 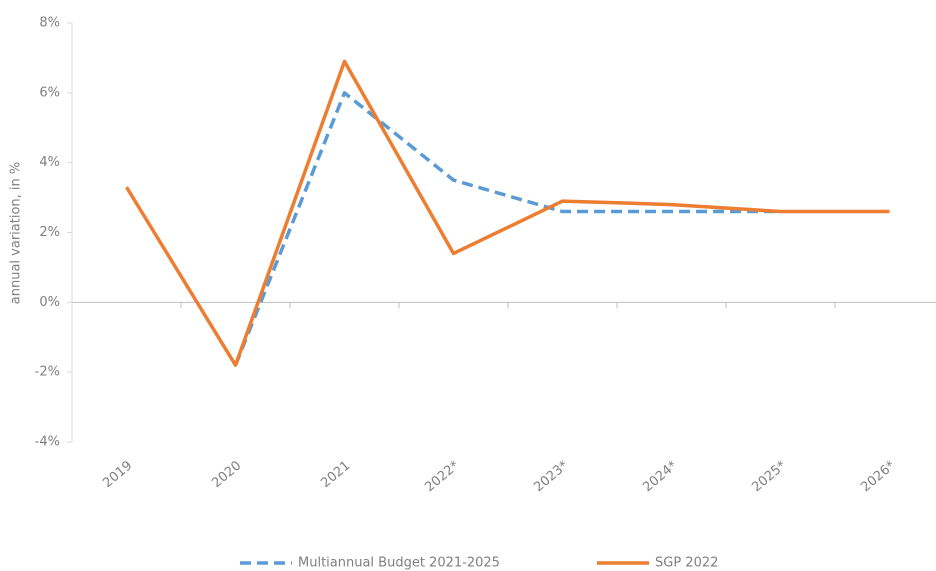 What do you see at coordinates (49, 302) in the screenshot?
I see `y-tick-label: 0%` at bounding box center [49, 302].